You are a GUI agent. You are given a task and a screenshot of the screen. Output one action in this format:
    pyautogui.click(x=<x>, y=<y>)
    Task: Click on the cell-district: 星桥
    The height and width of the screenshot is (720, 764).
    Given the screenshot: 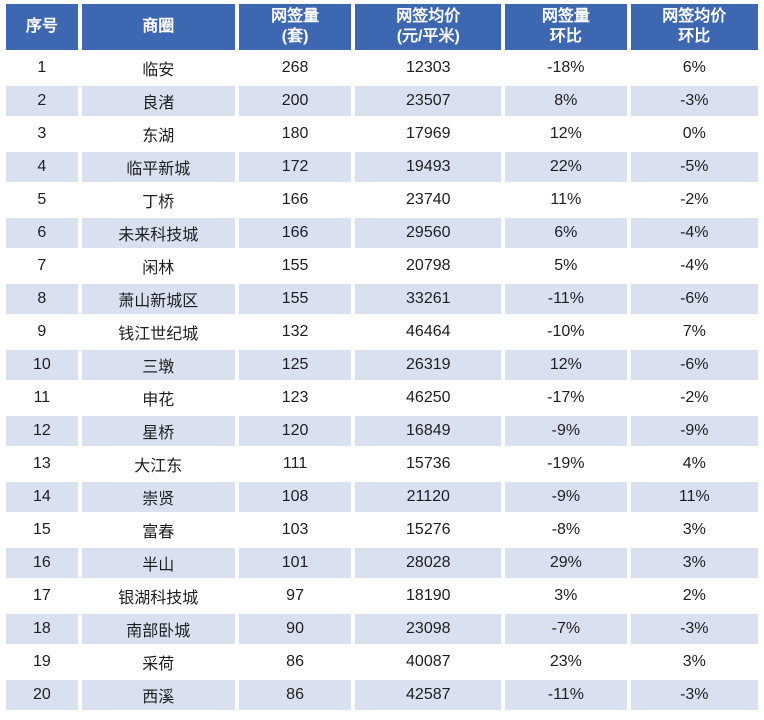 What is the action you would take?
    pyautogui.click(x=158, y=431)
    